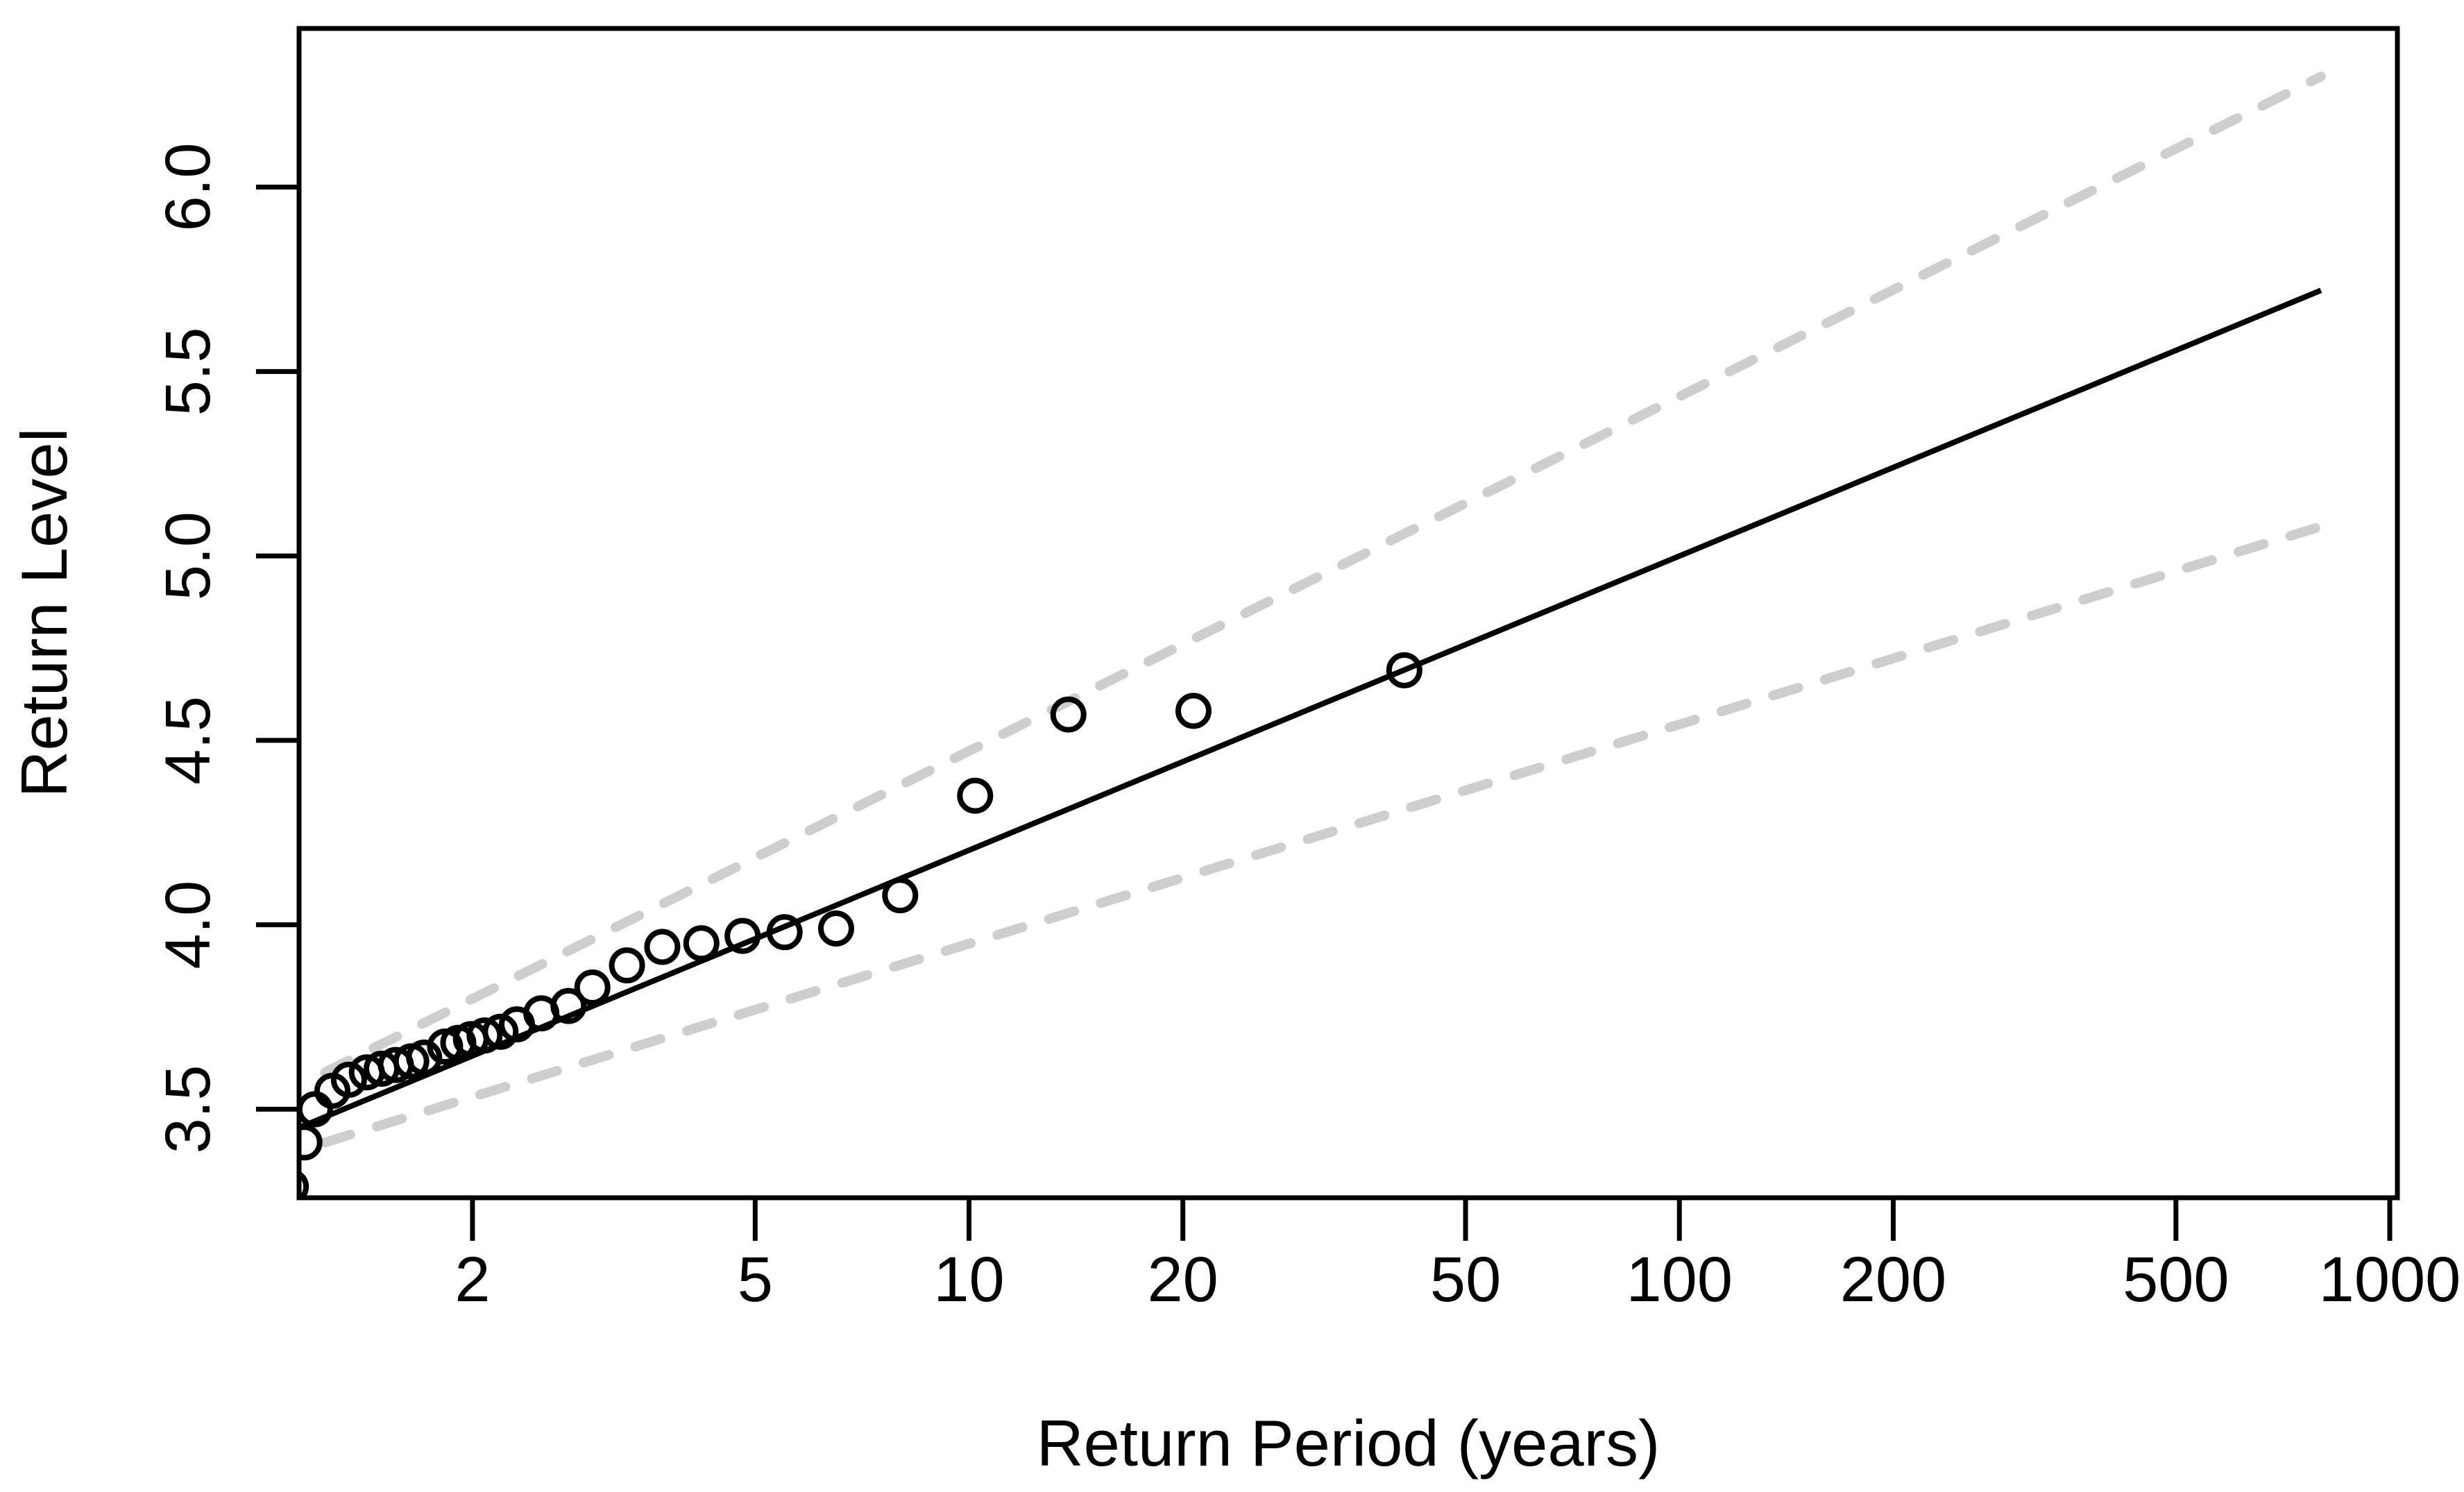 The height and width of the screenshot is (1492, 2464). Describe the element at coordinates (188, 371) in the screenshot. I see `y-tick-label: 5.5` at that location.